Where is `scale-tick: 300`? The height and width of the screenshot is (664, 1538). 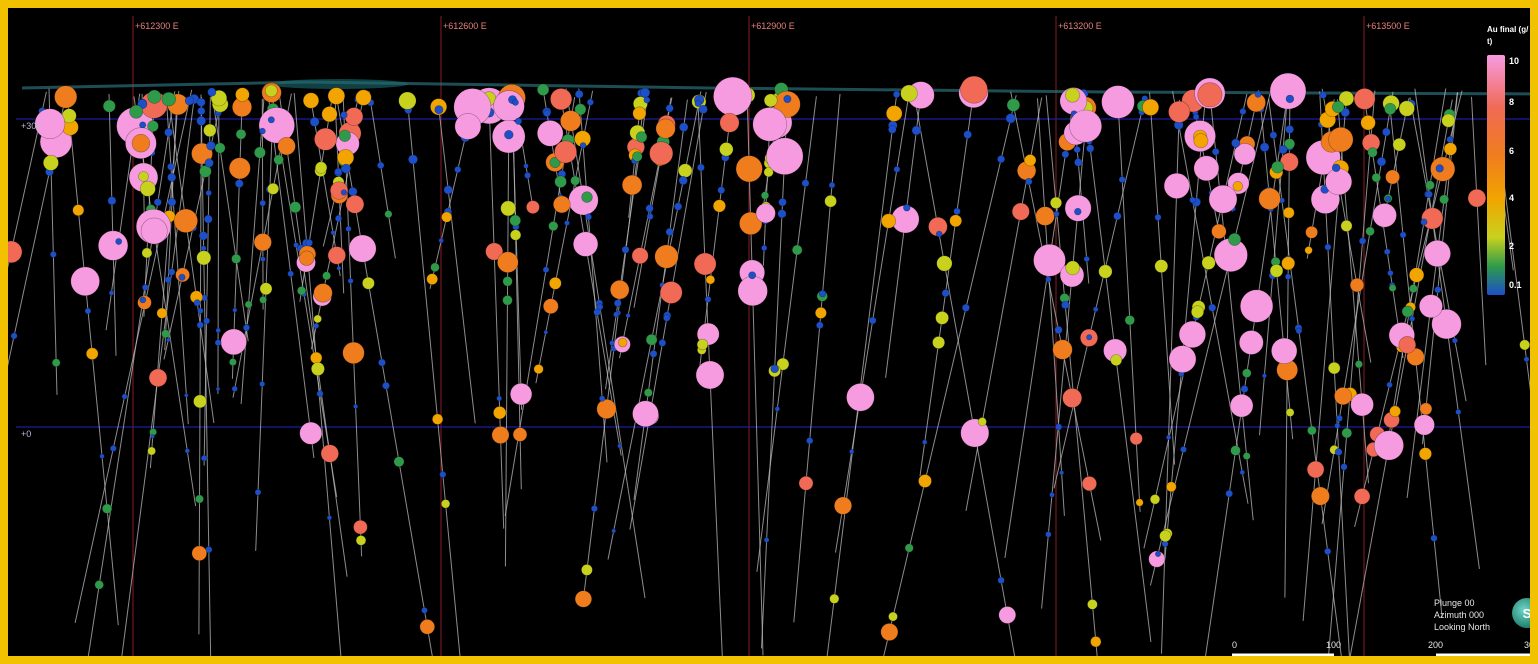
scale-tick: 300 is located at coordinates (1531, 645).